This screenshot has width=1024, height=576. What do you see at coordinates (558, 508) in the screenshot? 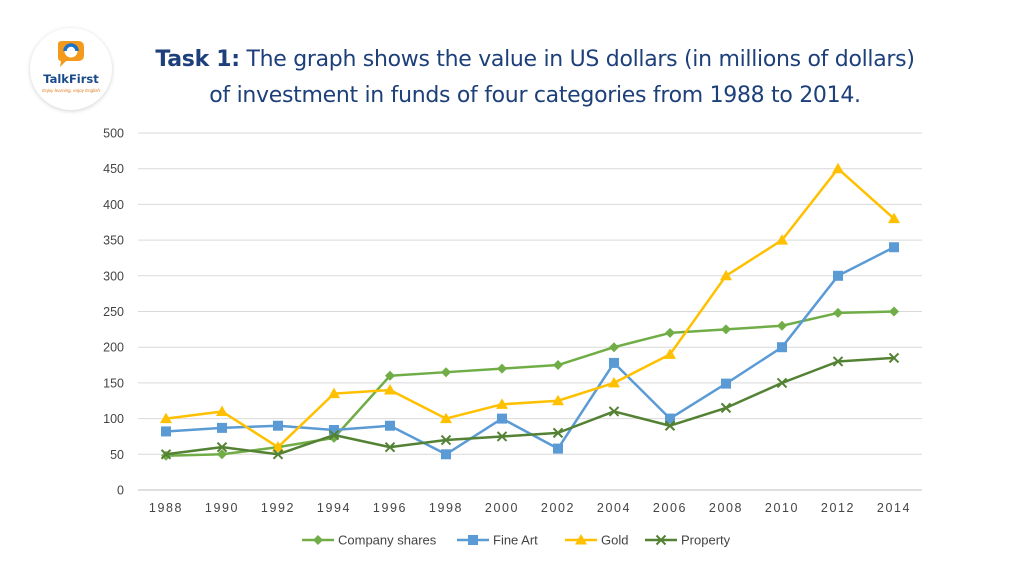
I see `x-tick-label: 2002` at bounding box center [558, 508].